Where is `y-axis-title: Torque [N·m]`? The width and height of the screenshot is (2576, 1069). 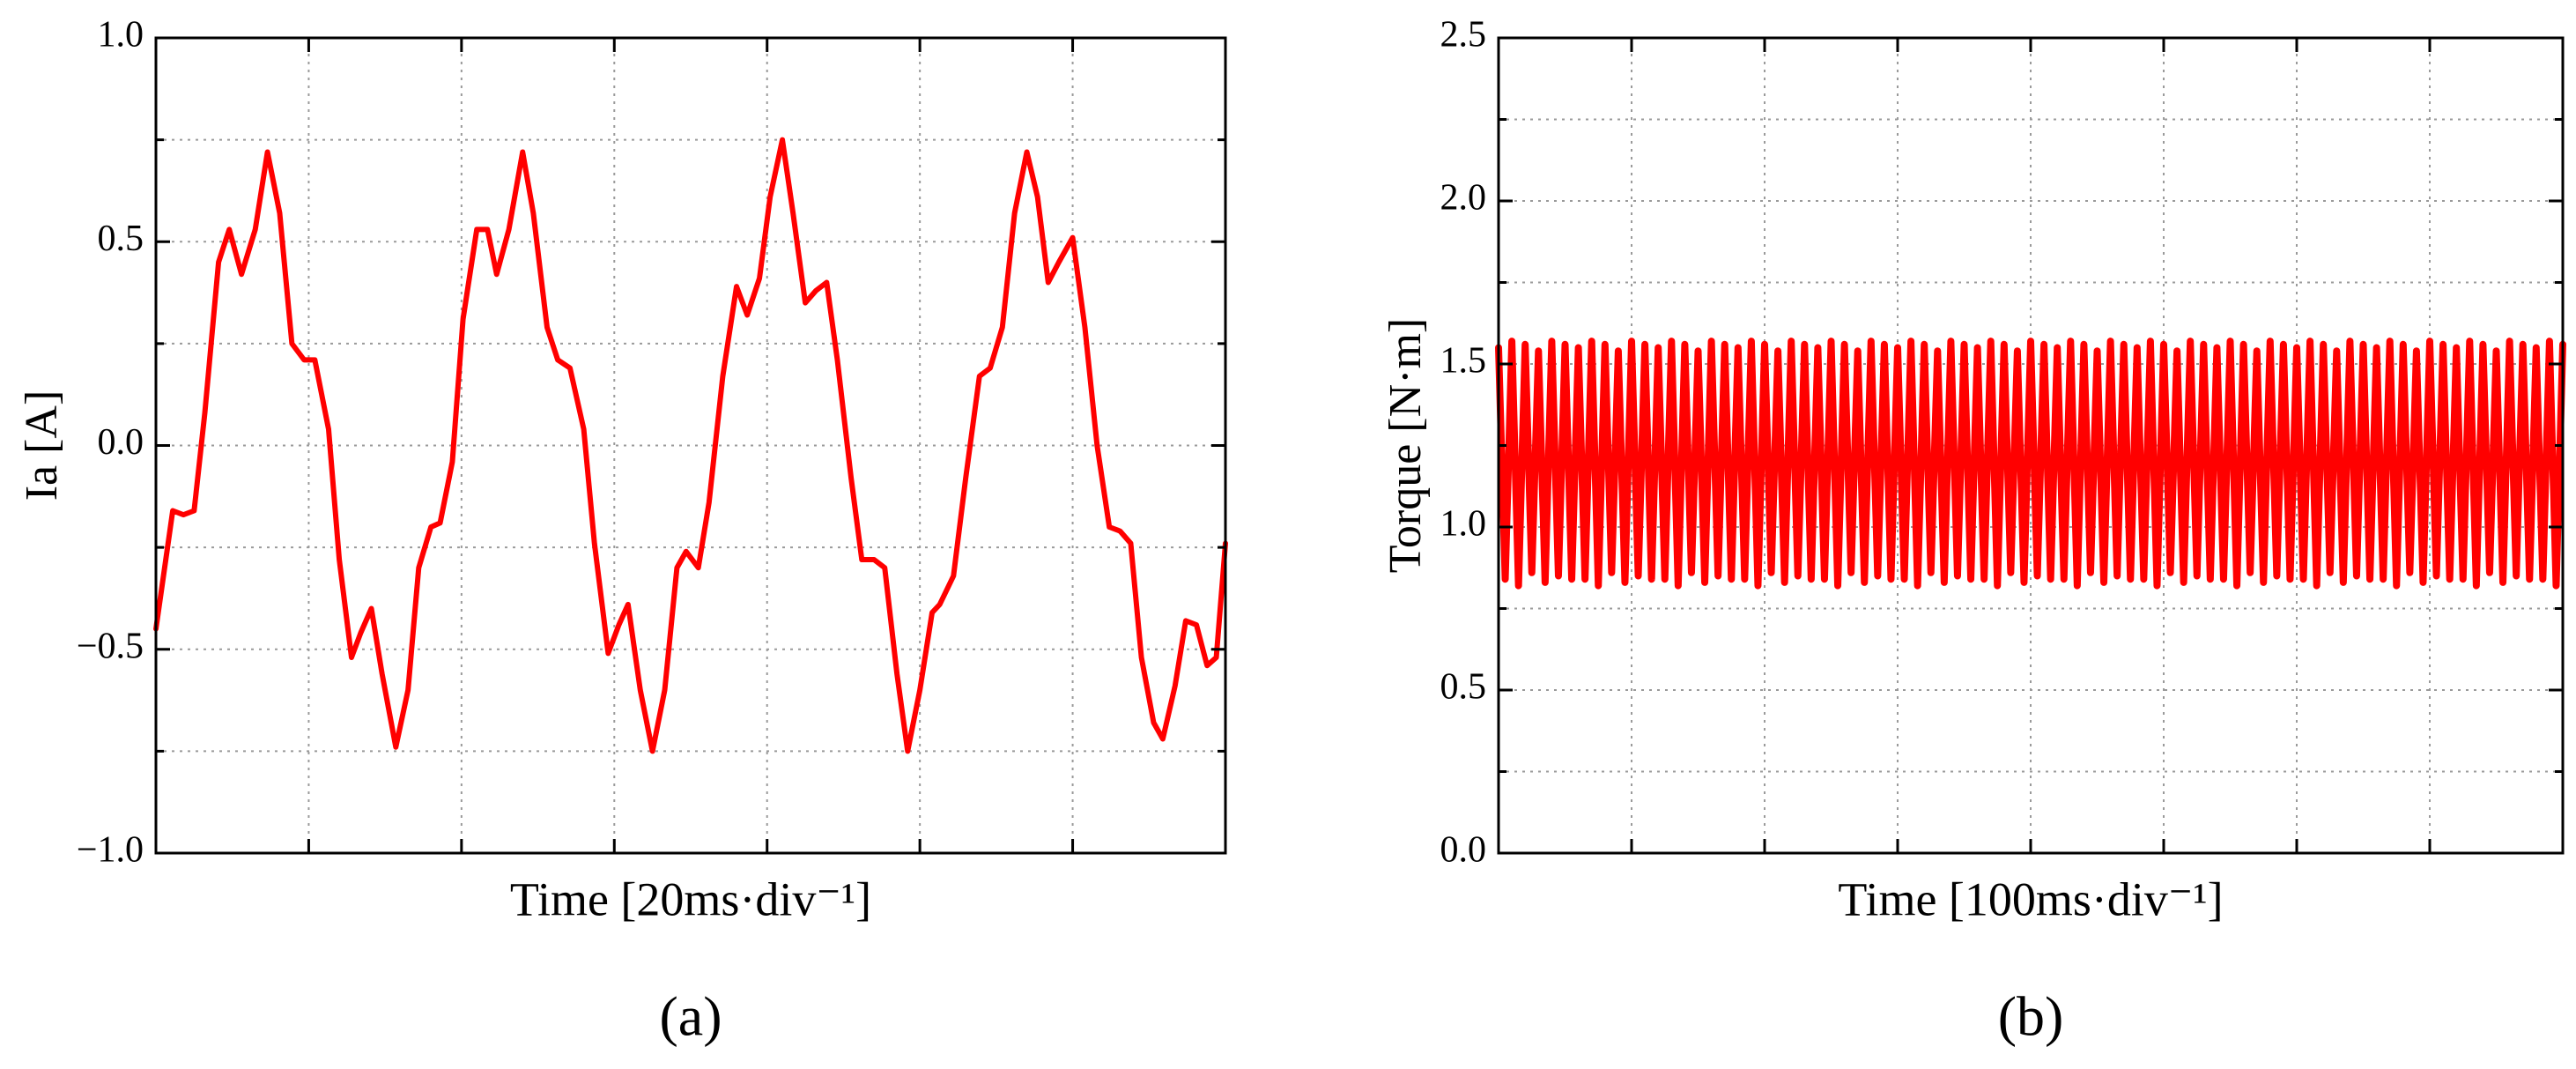
y-axis-title: Torque [N·m] is located at coordinates (1406, 445).